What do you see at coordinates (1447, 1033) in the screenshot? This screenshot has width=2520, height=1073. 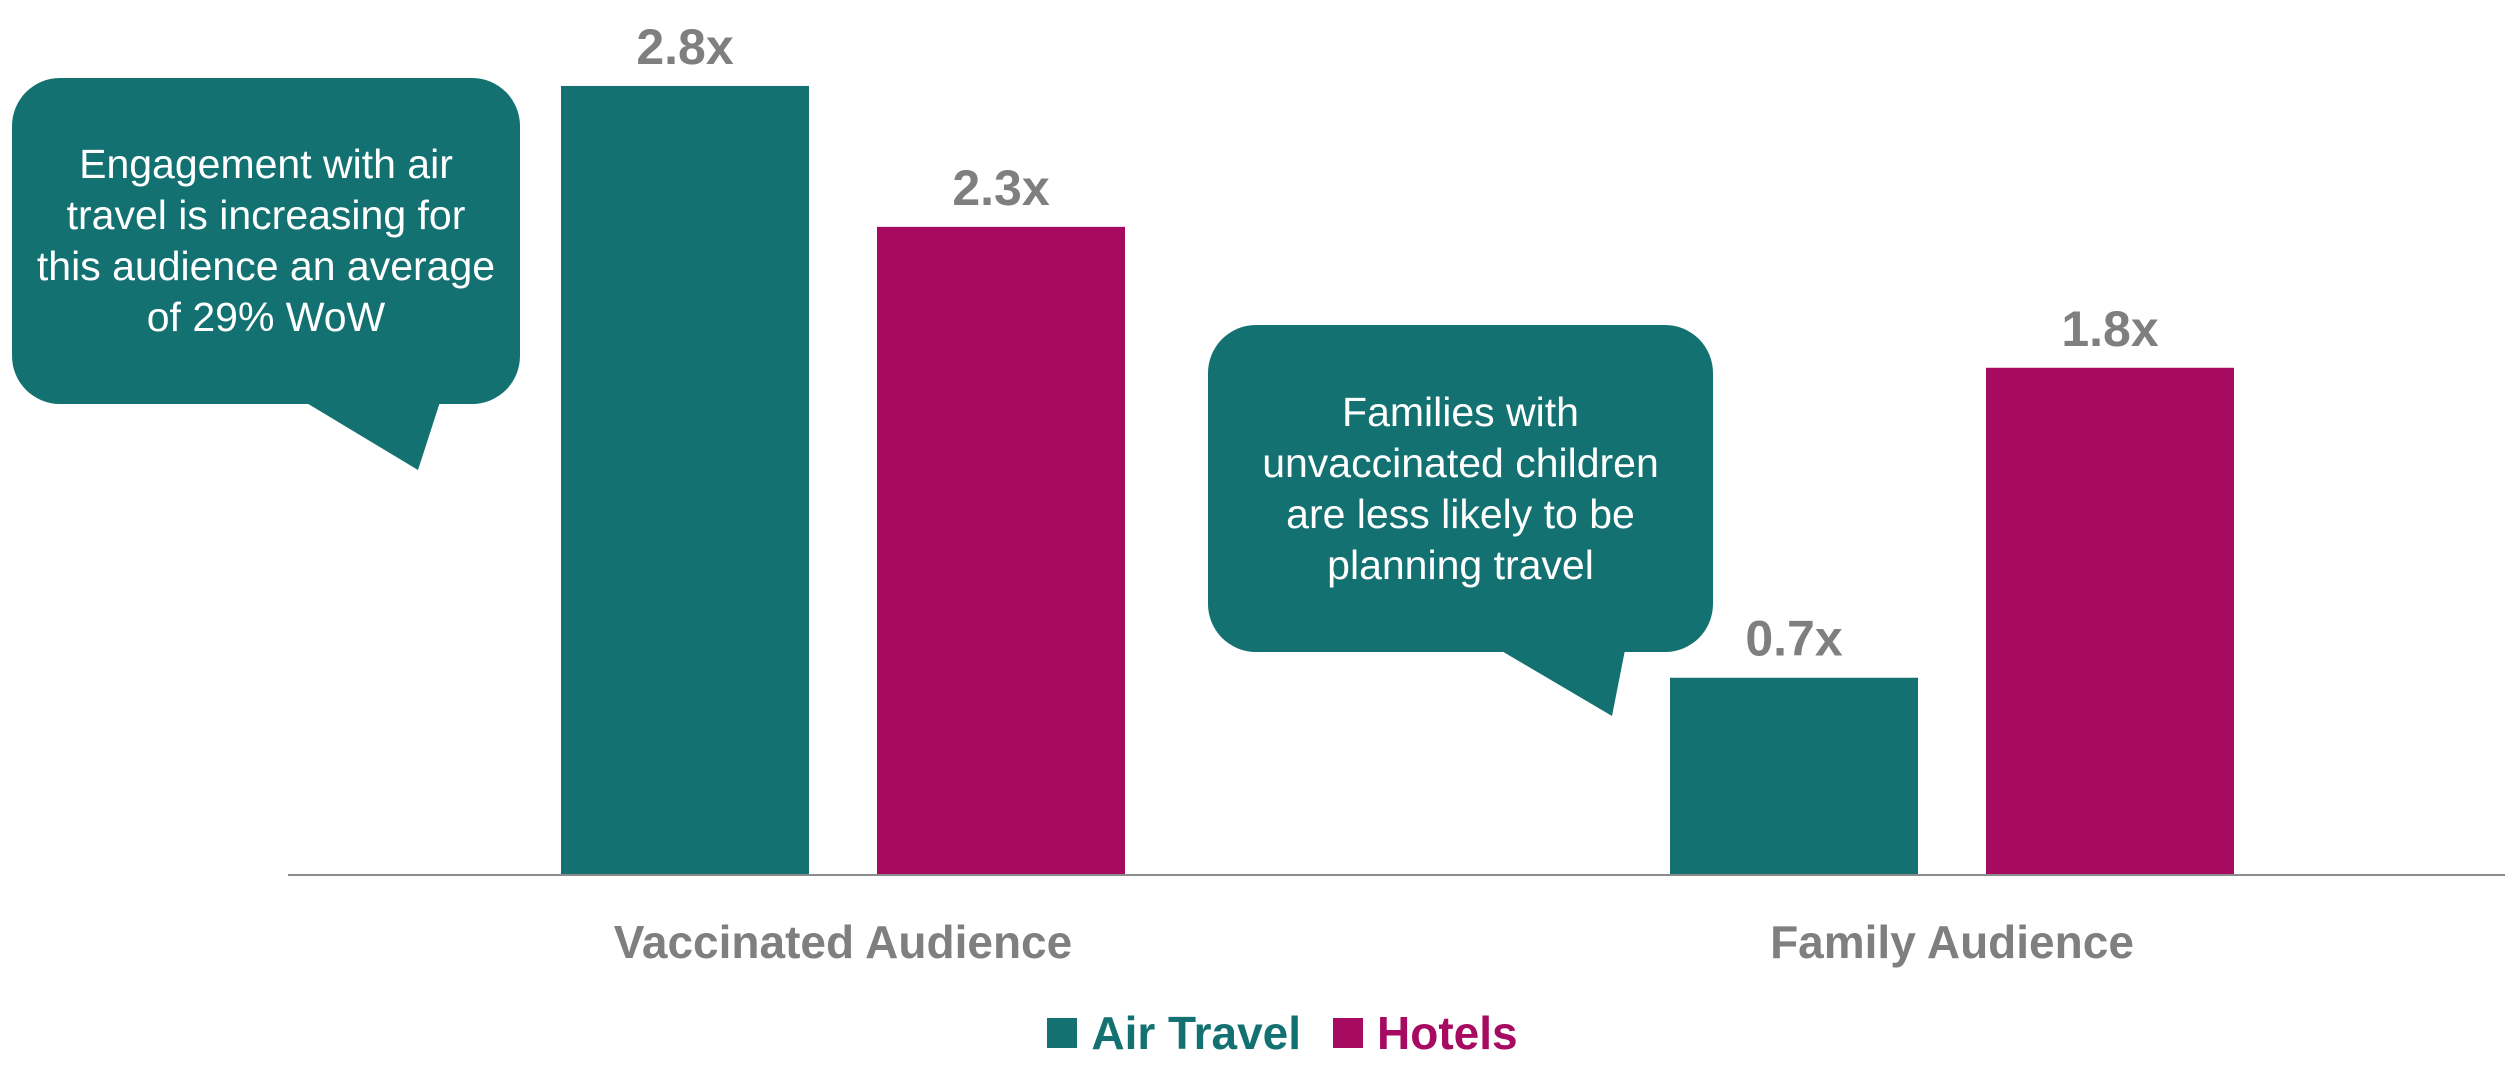 I see `legend-label-hotels: Hotels` at bounding box center [1447, 1033].